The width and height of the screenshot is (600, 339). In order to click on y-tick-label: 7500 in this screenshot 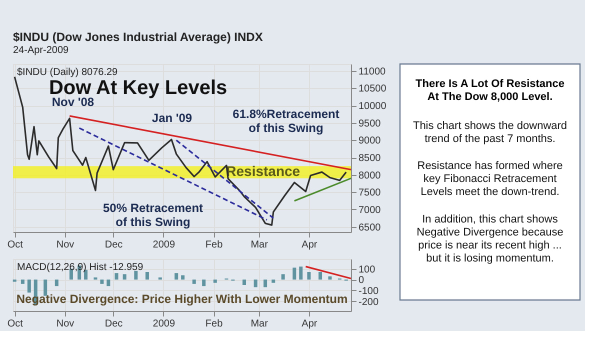, I will do `click(370, 193)`.